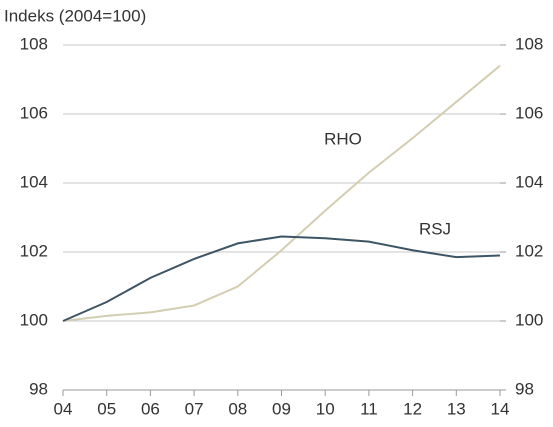 The image size is (553, 427). What do you see at coordinates (500, 408) in the screenshot?
I see `x-tick-label: 14` at bounding box center [500, 408].